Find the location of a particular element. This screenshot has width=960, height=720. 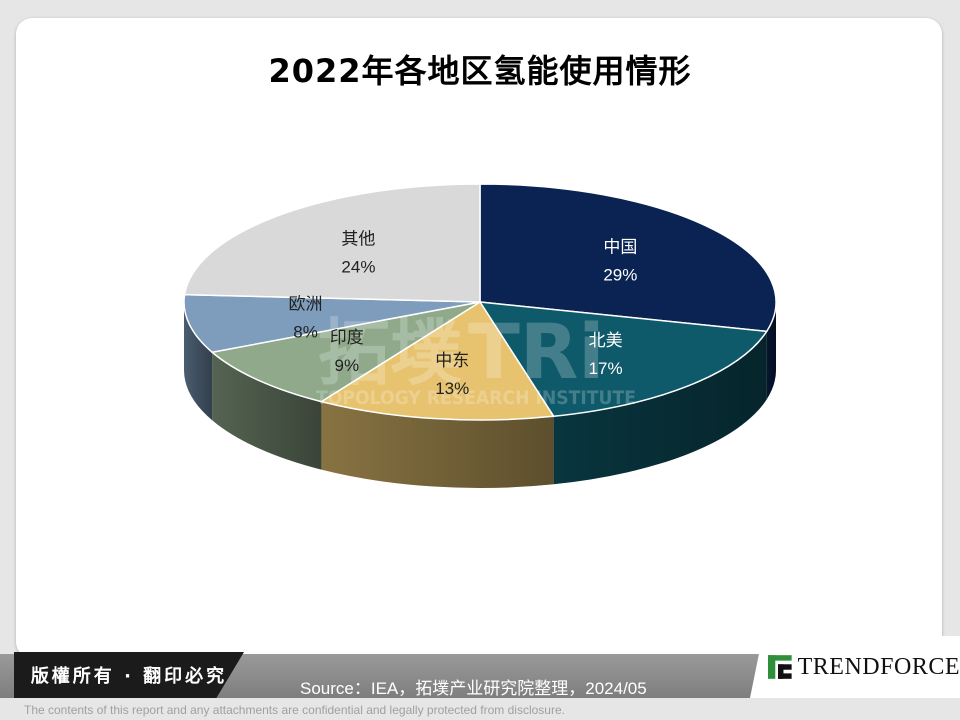

pie-value-north-america: 17% is located at coordinates (606, 368).